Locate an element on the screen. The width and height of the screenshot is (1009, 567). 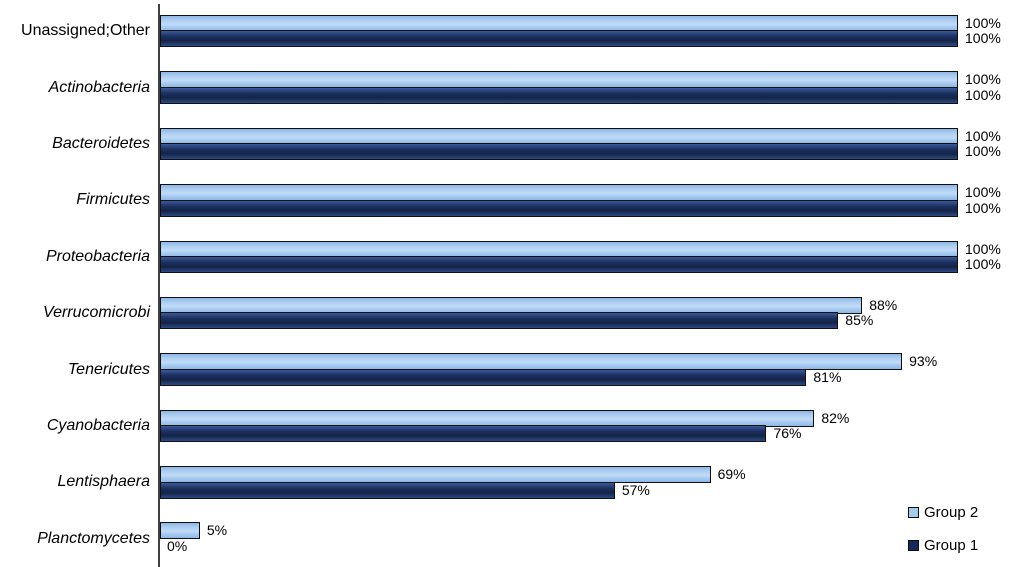
bar-line-group2: 93% is located at coordinates (549, 362).